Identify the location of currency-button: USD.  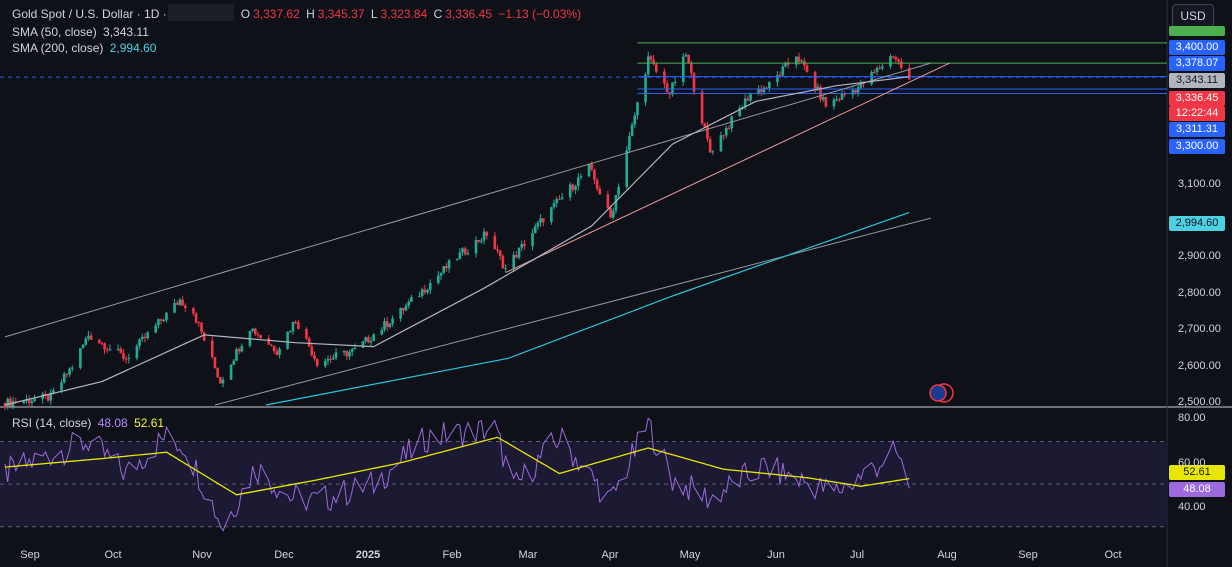
(1193, 16).